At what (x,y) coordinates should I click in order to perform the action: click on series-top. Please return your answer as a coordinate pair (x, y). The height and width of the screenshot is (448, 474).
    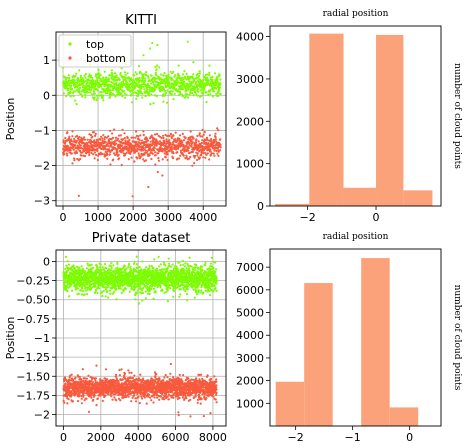
    Looking at the image, I should click on (142, 73).